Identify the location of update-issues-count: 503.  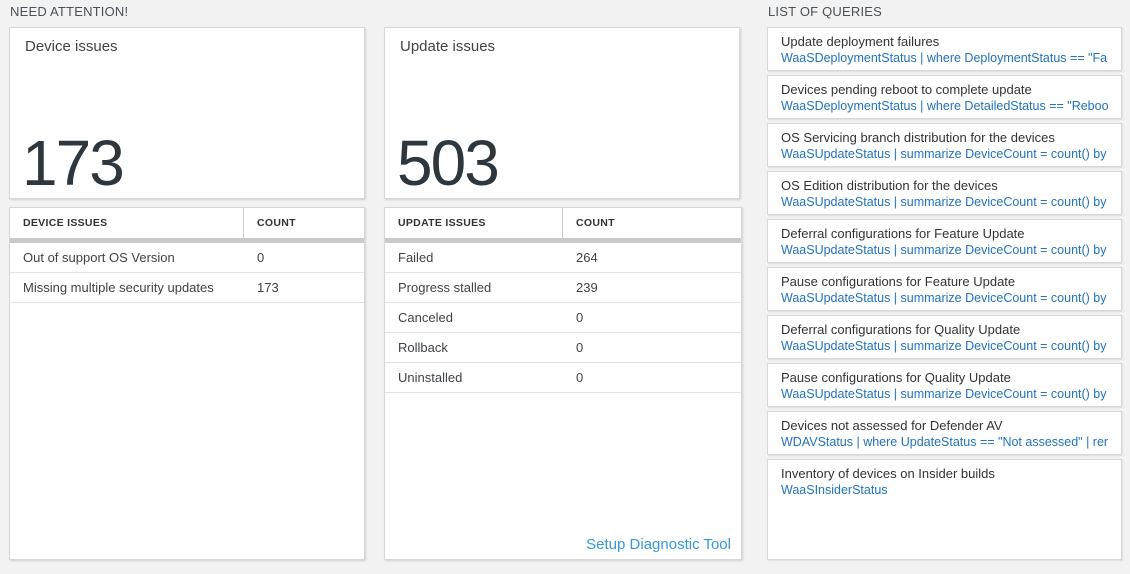
(448, 163).